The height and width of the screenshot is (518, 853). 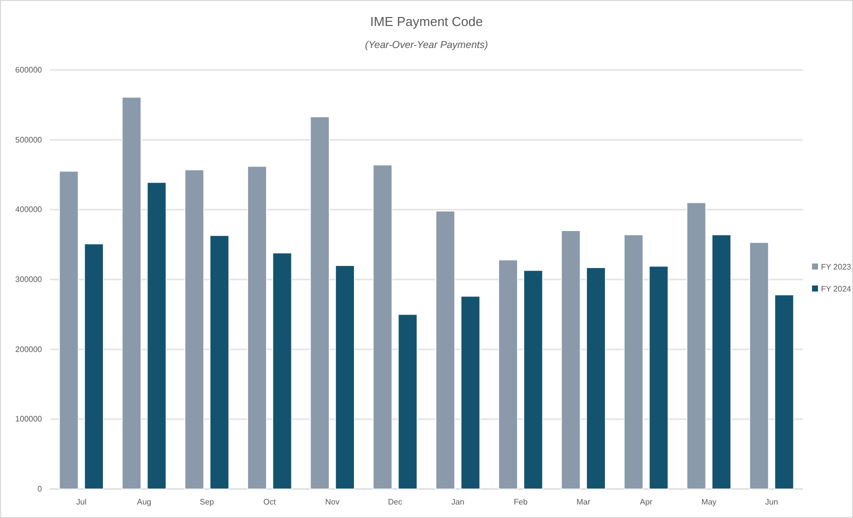 What do you see at coordinates (521, 502) in the screenshot?
I see `x-tick-label: Feb` at bounding box center [521, 502].